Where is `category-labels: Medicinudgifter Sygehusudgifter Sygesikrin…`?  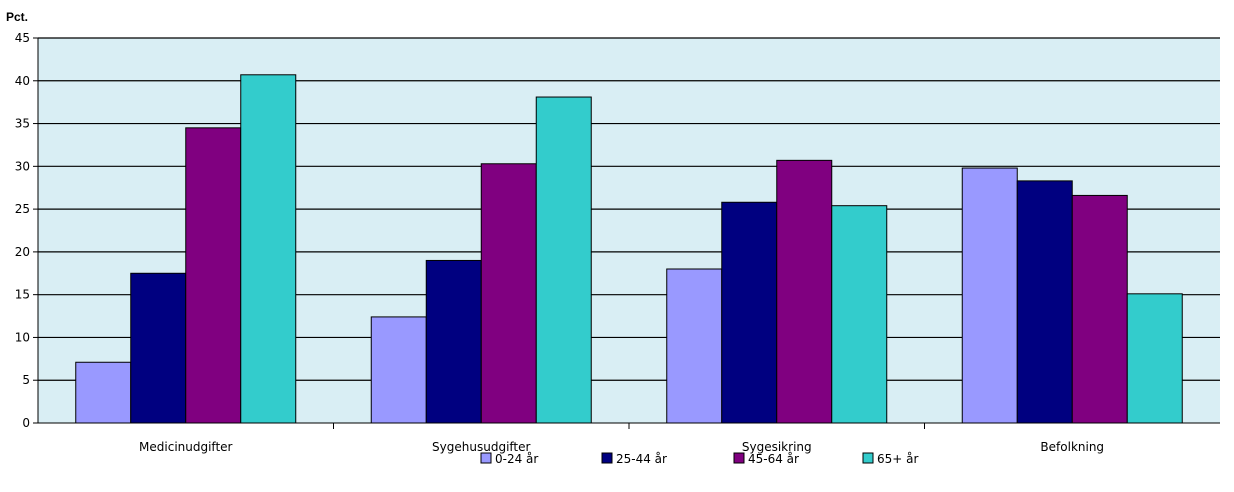 category-labels: Medicinudgifter Sygehusudgifter Sygesikrin… is located at coordinates (621, 447).